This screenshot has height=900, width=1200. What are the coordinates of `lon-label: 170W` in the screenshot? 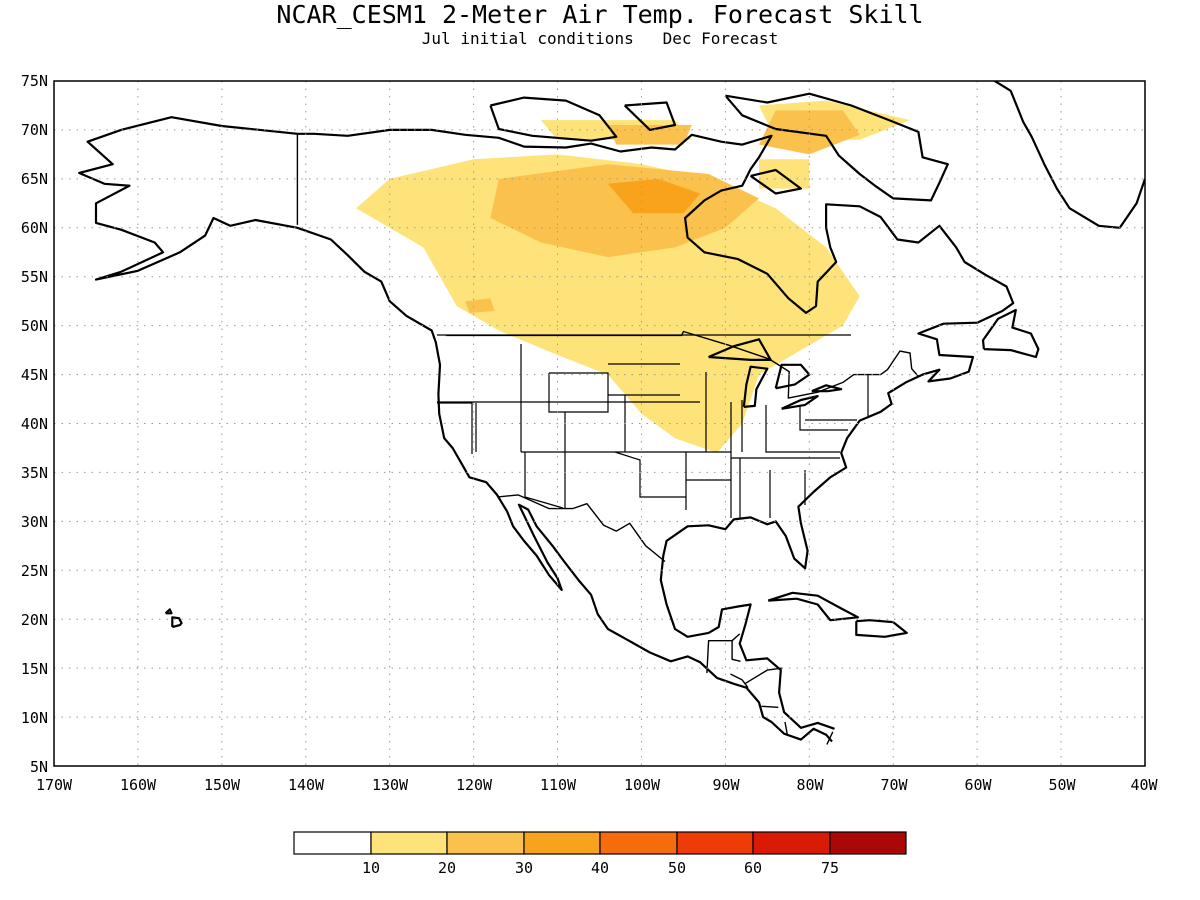 It's located at (54, 785).